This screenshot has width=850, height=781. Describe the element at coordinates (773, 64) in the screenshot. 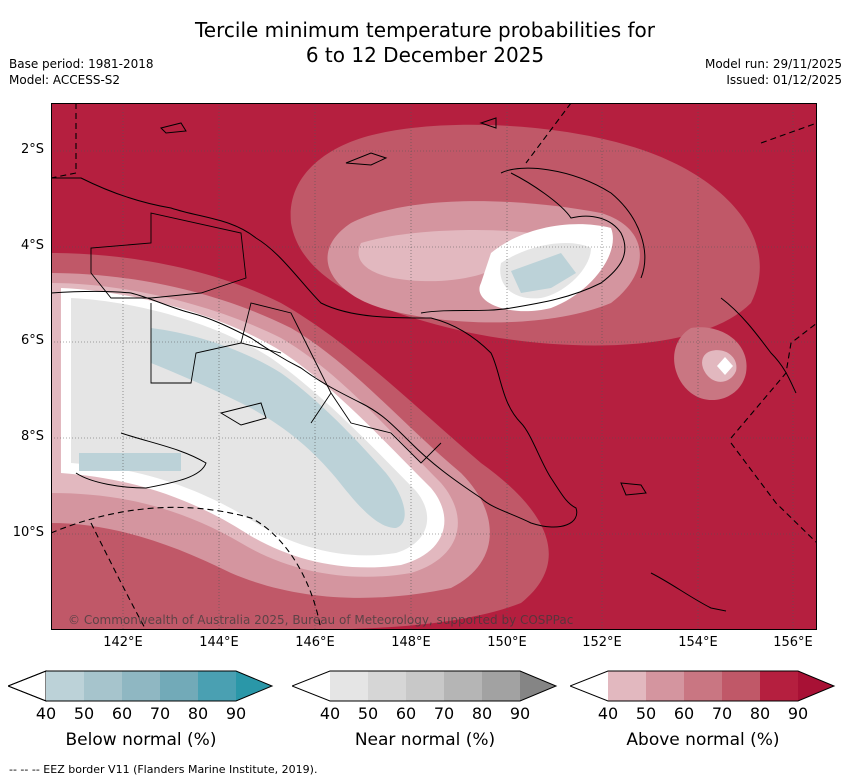

I see `model-run: Model run: 29/11/2025` at that location.